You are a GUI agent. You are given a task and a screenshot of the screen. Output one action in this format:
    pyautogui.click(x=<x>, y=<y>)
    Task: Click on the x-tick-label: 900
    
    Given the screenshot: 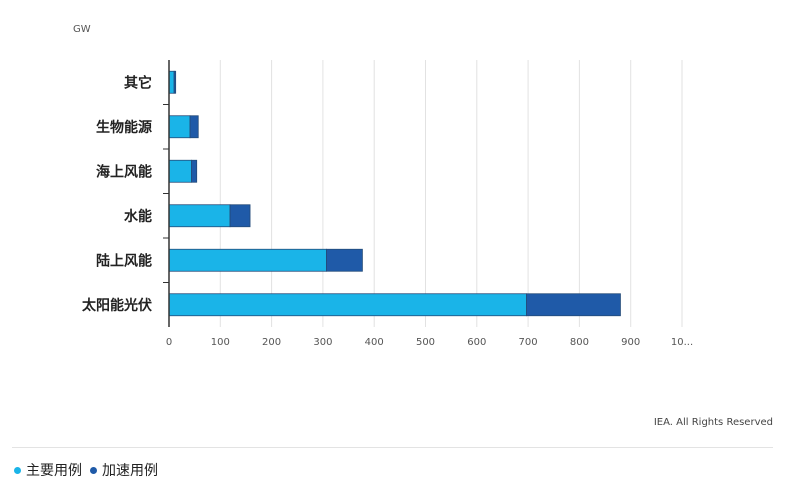 What is the action you would take?
    pyautogui.click(x=630, y=342)
    